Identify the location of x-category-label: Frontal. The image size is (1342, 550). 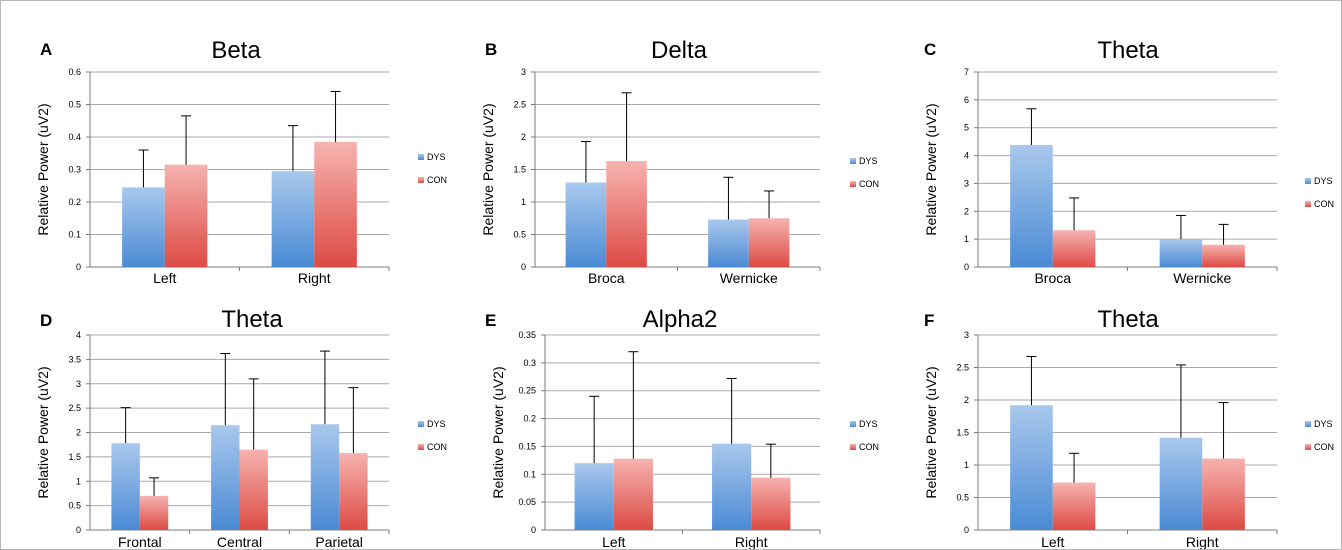
(140, 542).